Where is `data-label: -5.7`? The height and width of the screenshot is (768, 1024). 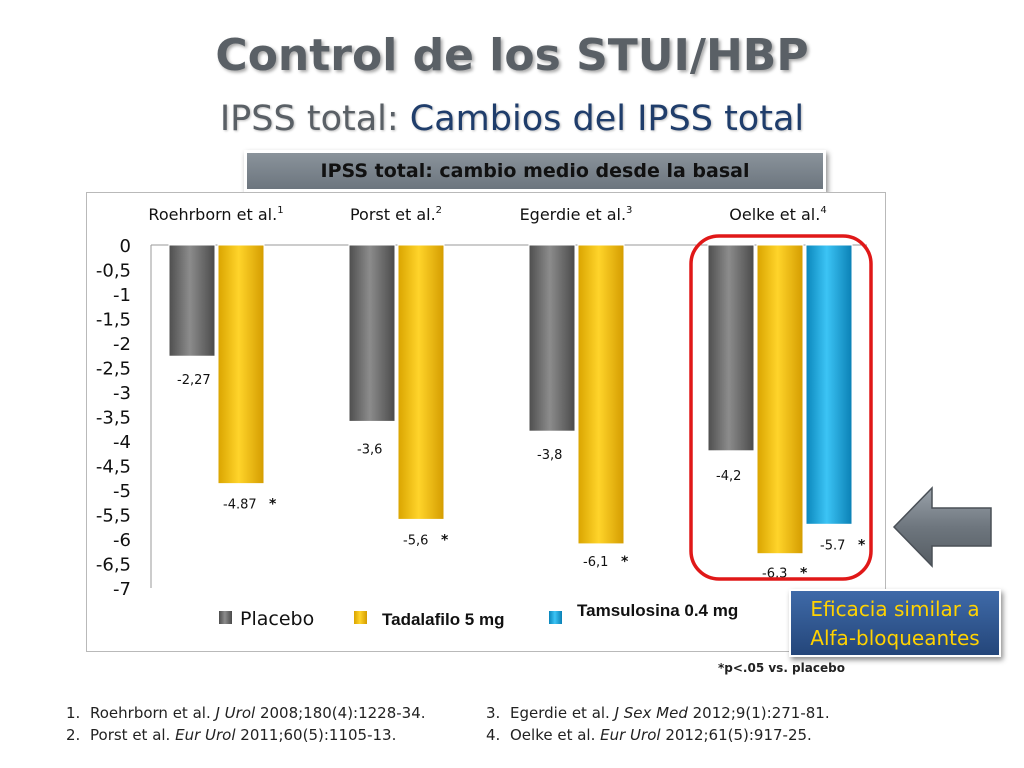
data-label: -5.7 is located at coordinates (832, 545).